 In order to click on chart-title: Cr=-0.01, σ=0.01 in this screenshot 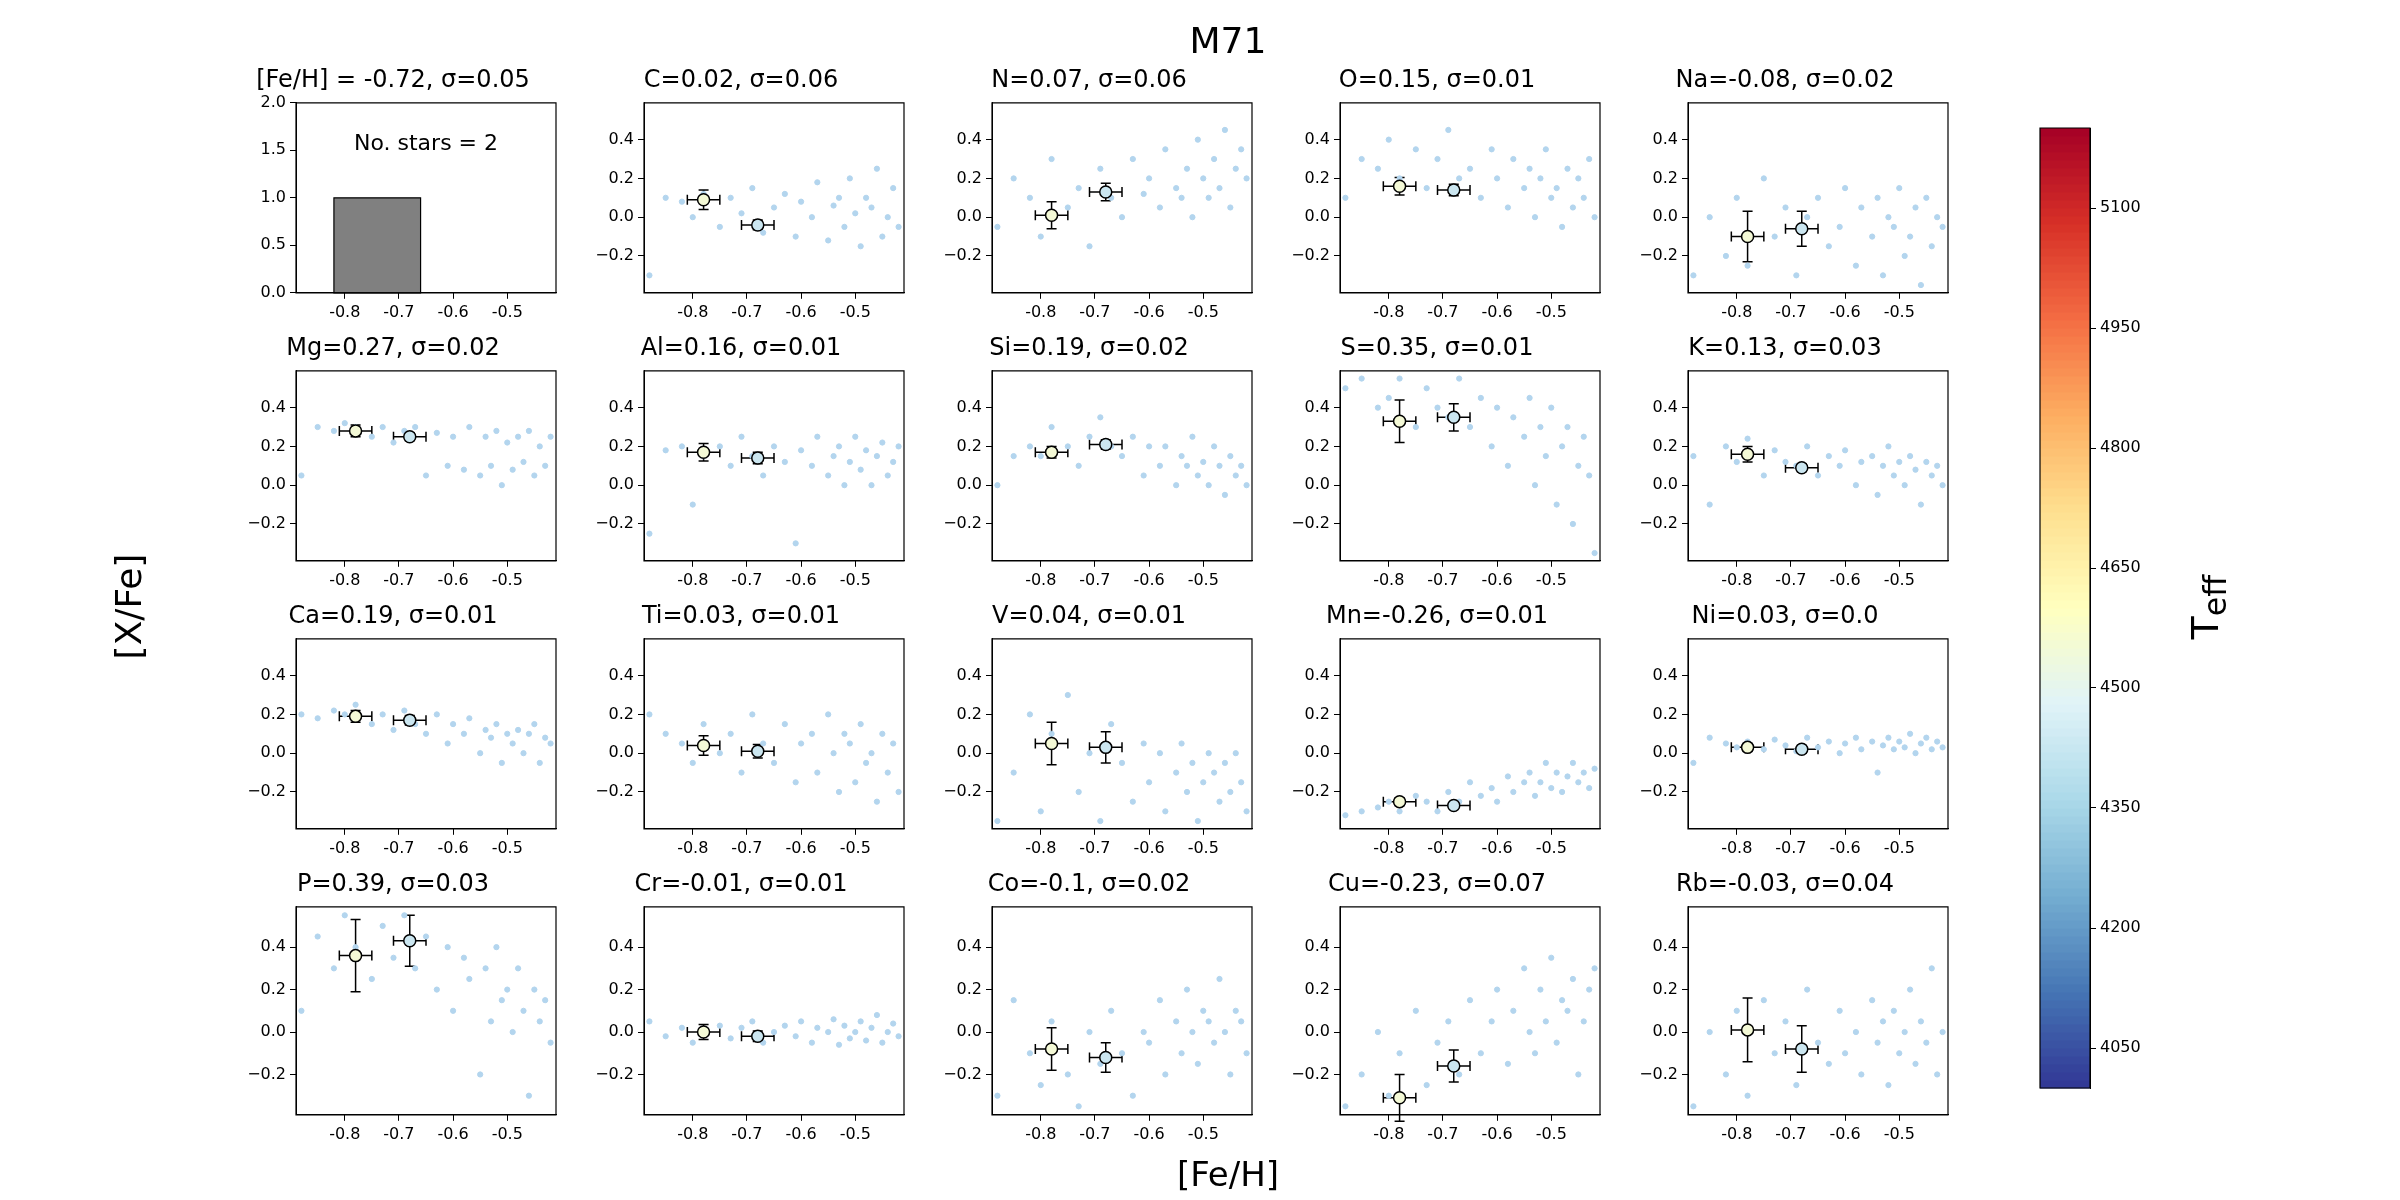, I will do `click(741, 882)`.